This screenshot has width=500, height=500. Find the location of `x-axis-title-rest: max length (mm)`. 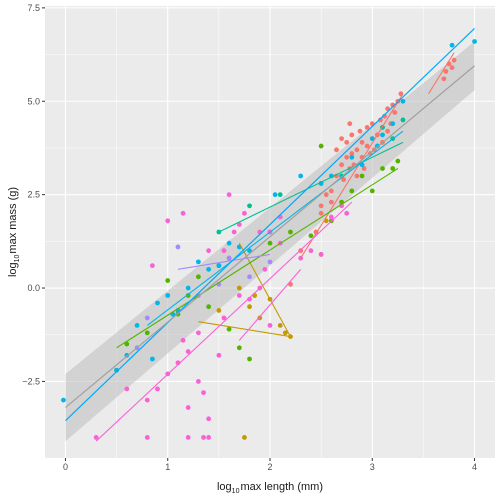

x-axis-title-rest: max length (mm) is located at coordinates (281, 487).